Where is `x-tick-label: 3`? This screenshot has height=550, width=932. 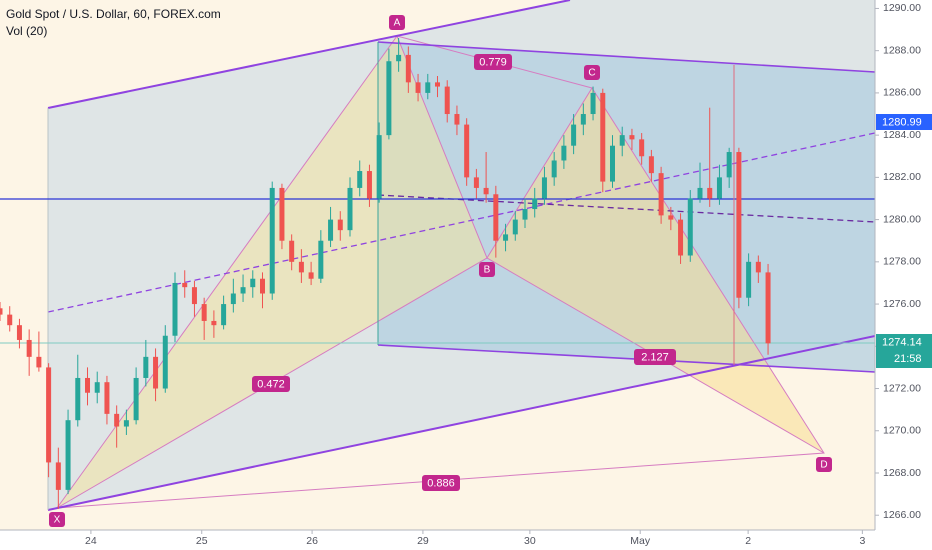
x-tick-label: 3 is located at coordinates (862, 541).